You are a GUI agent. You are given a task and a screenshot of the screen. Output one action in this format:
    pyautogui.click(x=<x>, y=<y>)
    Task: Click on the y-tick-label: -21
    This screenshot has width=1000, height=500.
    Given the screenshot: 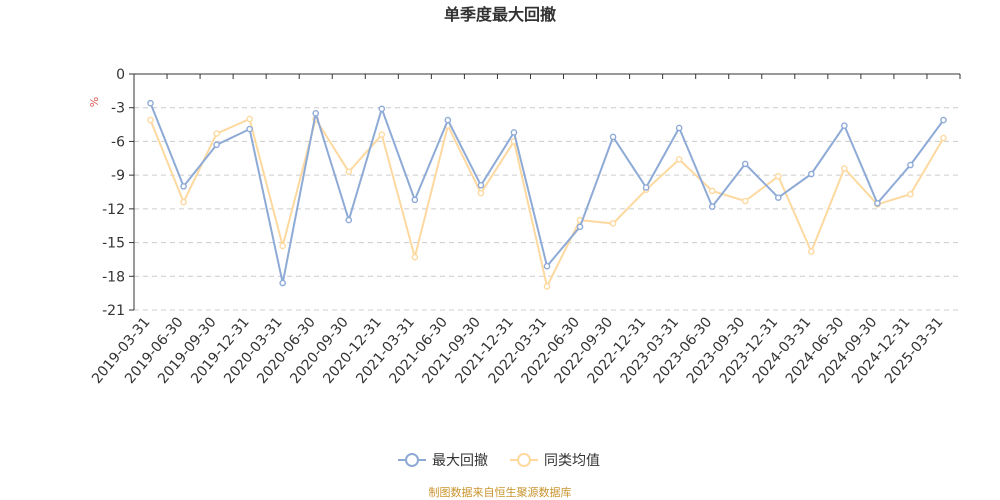 What is the action you would take?
    pyautogui.click(x=113, y=311)
    